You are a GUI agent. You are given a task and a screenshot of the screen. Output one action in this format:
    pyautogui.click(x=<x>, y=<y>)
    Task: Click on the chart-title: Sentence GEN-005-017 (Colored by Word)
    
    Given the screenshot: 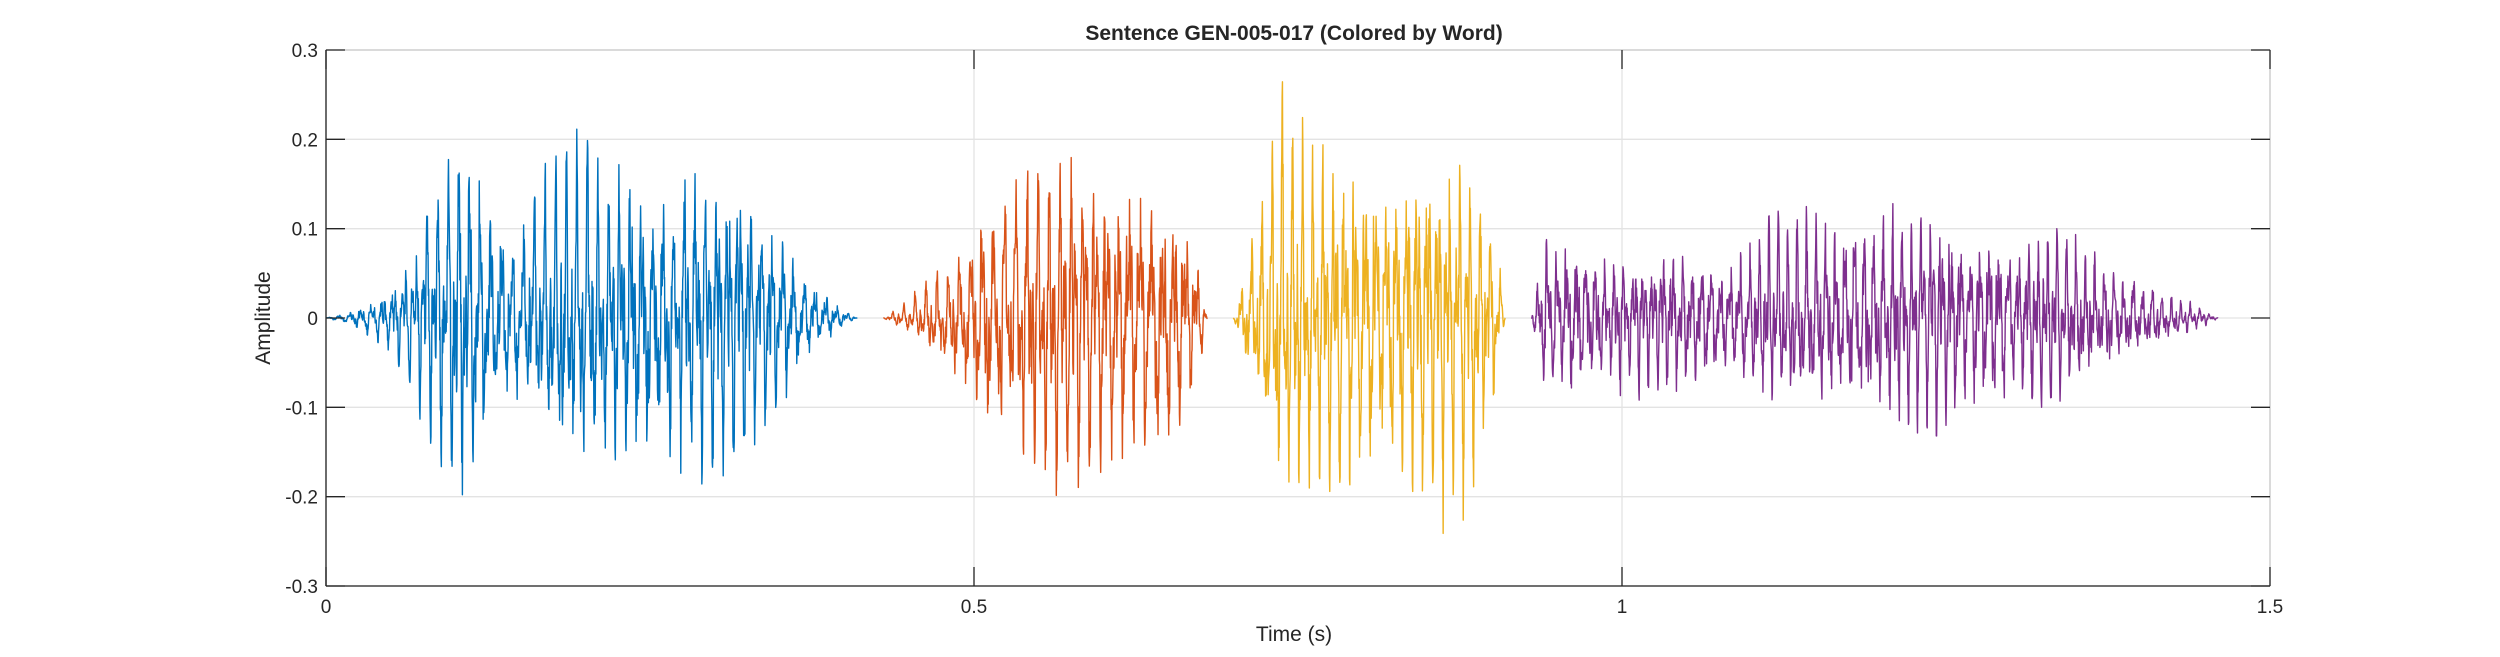 What is the action you would take?
    pyautogui.click(x=1293, y=33)
    